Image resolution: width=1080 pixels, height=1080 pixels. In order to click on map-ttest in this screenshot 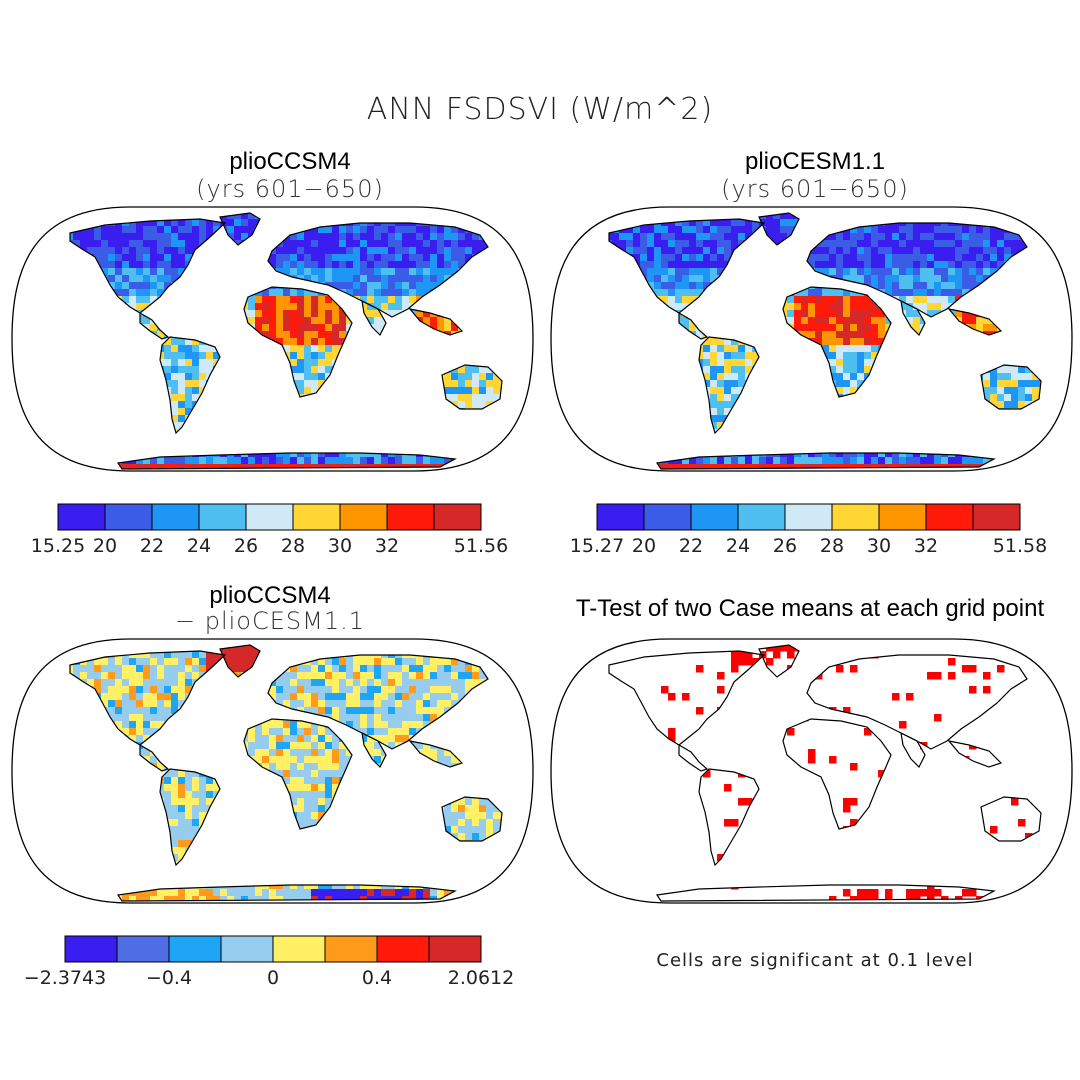, I will do `click(811, 771)`.